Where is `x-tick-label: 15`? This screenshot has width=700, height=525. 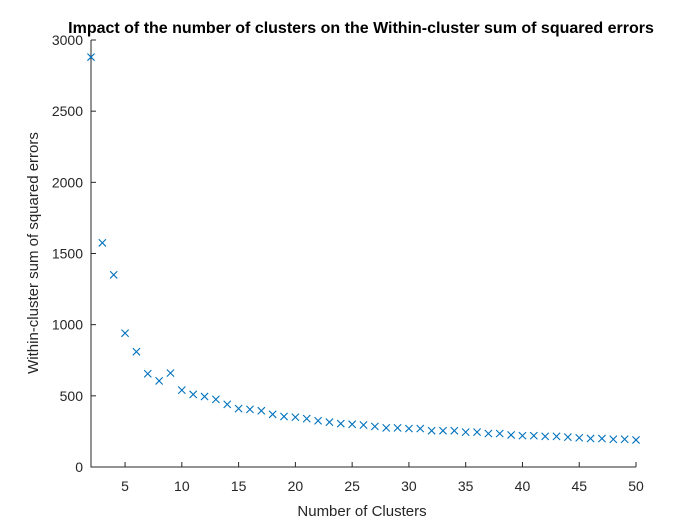 x-tick-label: 15 is located at coordinates (239, 486).